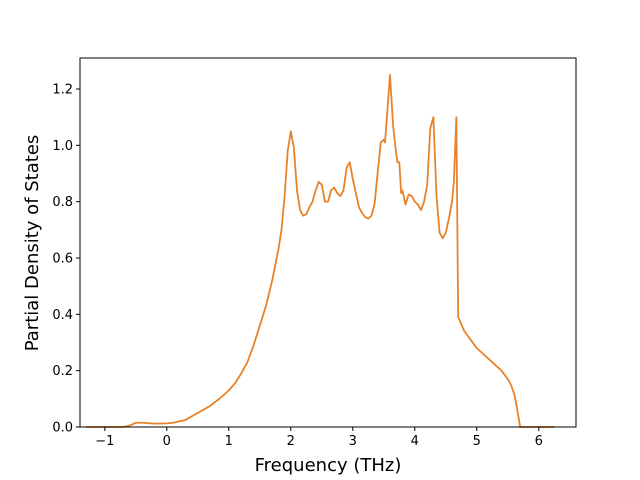  I want to click on y-tick-label: 1.2, so click(62, 89).